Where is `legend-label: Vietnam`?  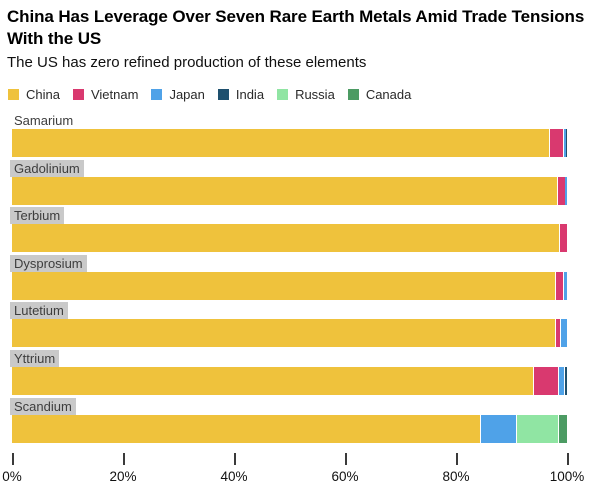
legend-label: Vietnam is located at coordinates (114, 94).